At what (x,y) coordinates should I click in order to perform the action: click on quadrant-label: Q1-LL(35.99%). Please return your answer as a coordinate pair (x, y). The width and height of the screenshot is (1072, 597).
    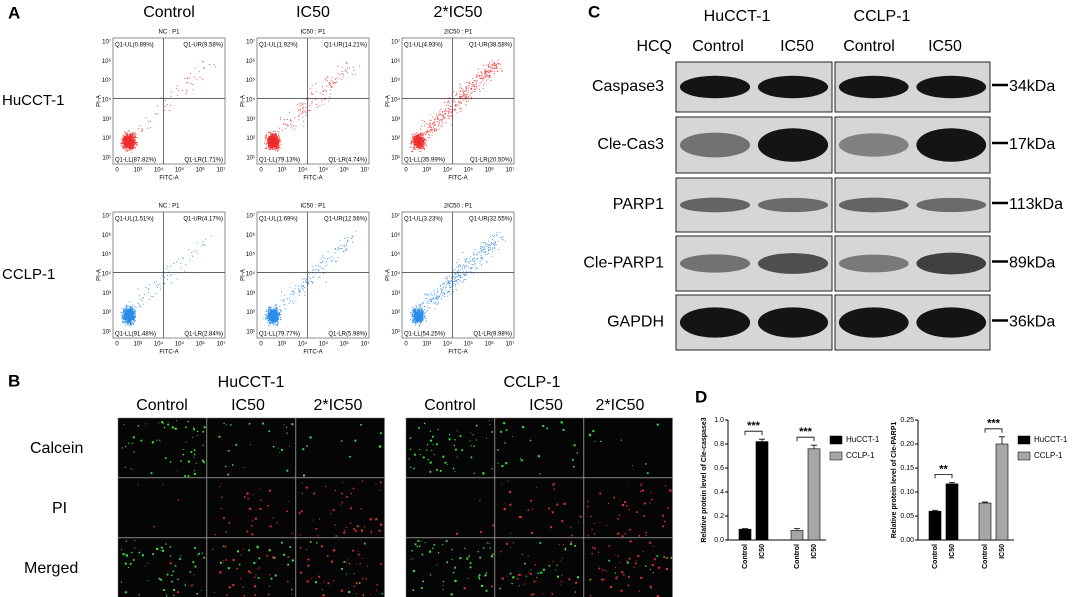
    Looking at the image, I should click on (424, 161).